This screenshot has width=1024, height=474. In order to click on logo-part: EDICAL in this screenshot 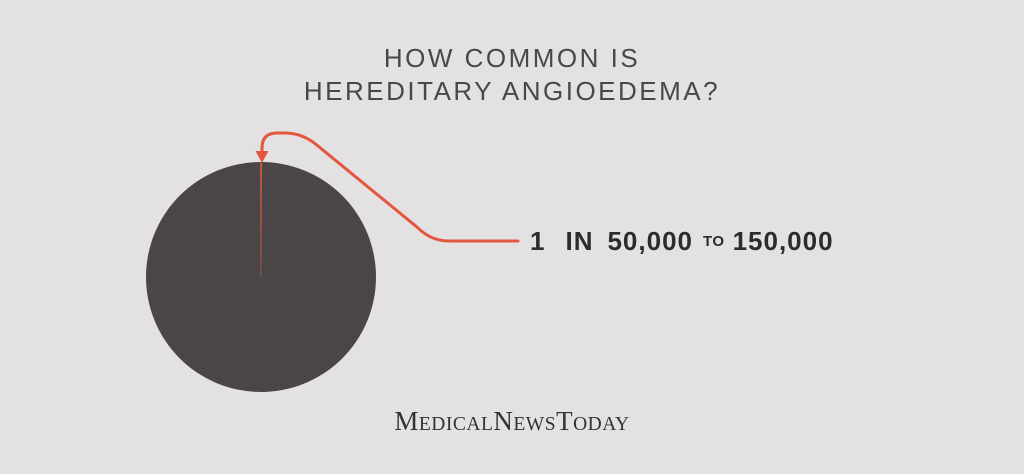, I will do `click(456, 424)`.